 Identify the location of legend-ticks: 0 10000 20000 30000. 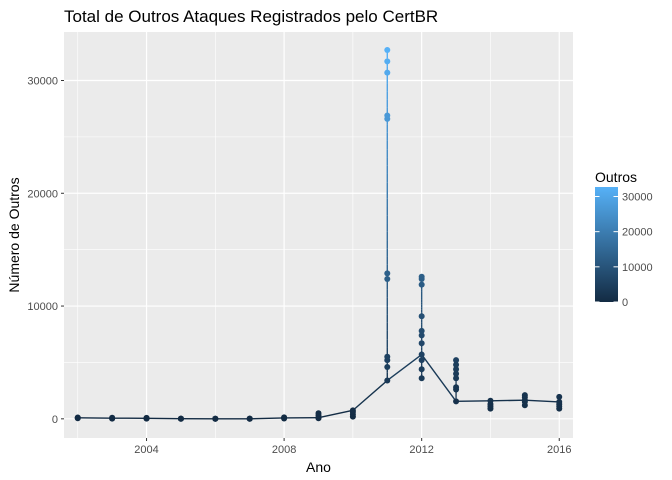
(624, 250).